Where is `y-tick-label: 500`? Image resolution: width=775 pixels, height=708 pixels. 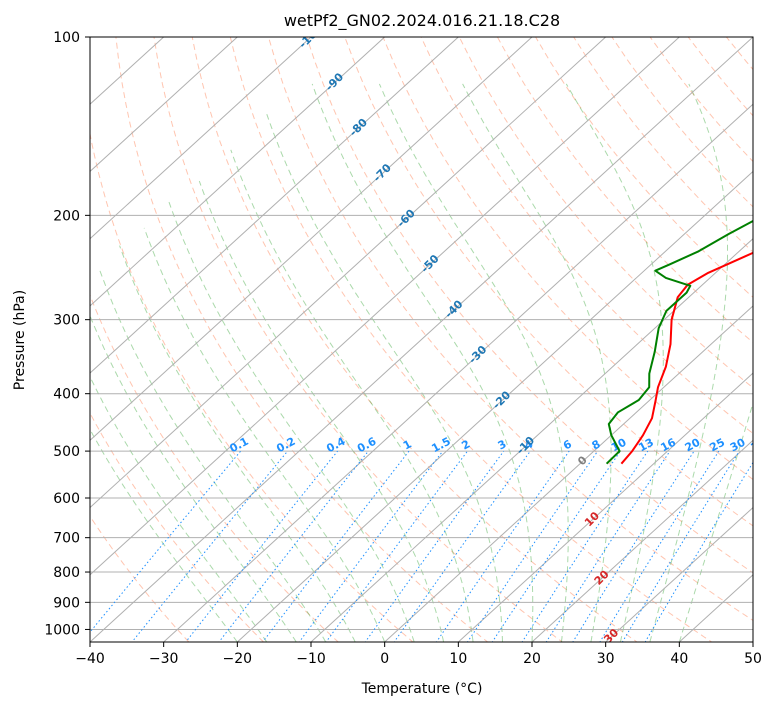
y-tick-label: 500 is located at coordinates (66, 452).